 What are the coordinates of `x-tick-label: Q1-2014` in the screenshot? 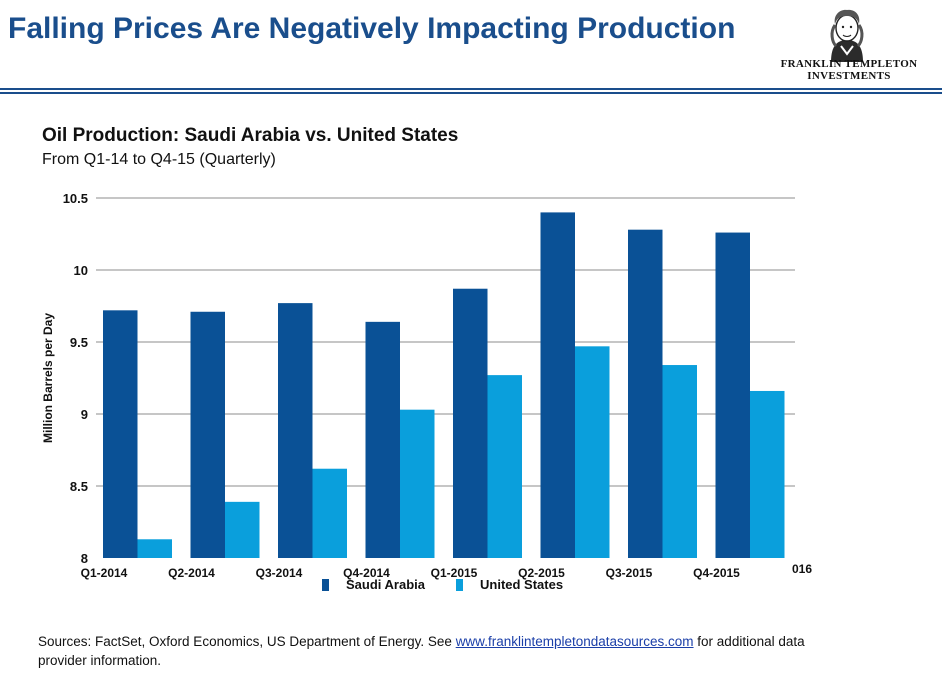 It's located at (104, 573).